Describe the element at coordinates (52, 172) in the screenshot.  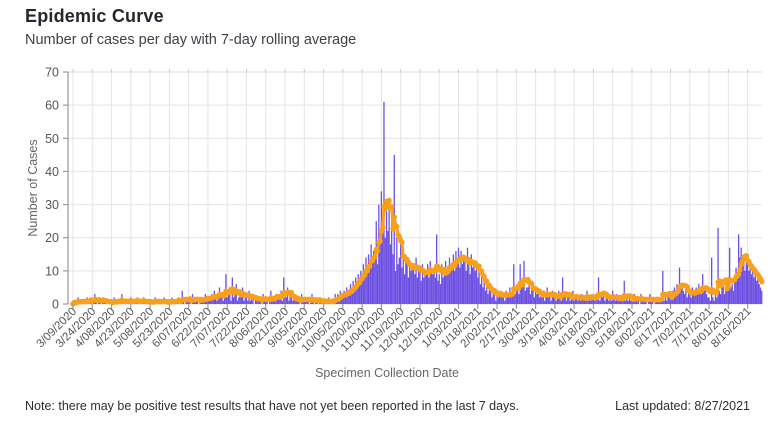
I see `svg-text: 40` at that location.